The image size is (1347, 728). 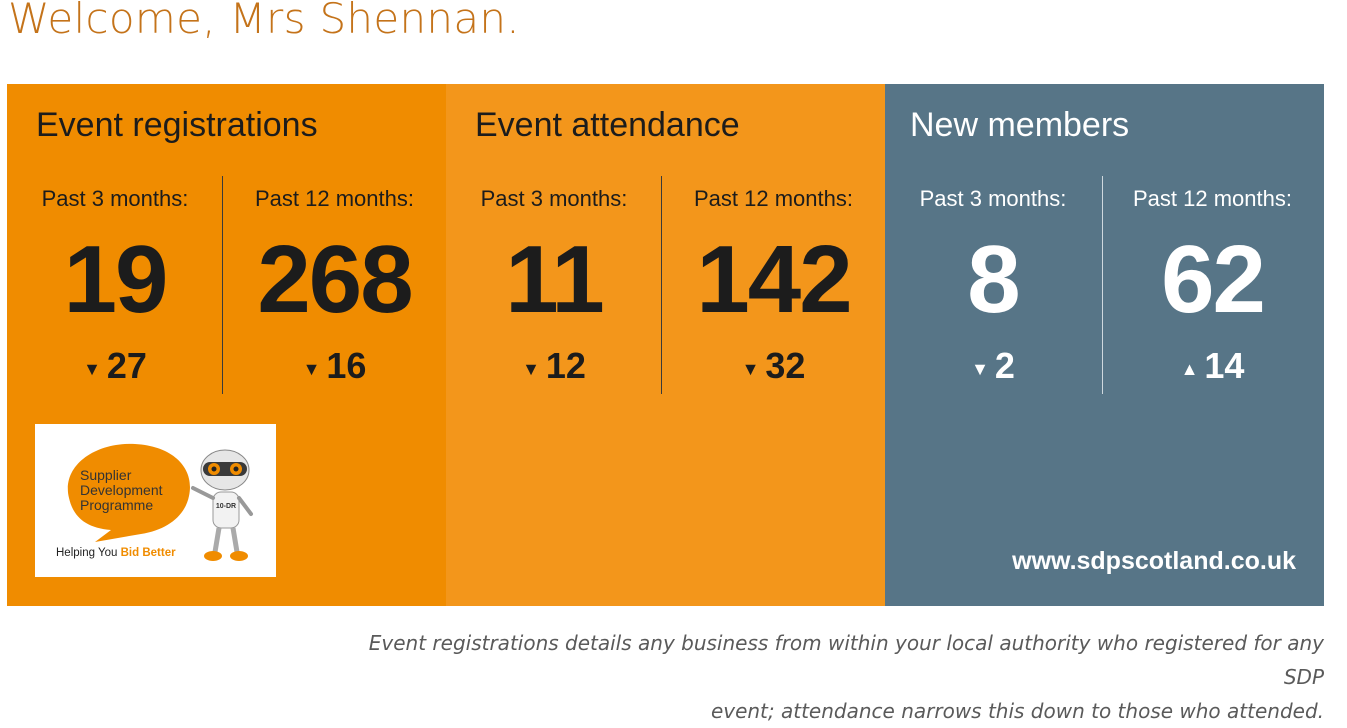 I want to click on stat-past-3-months: Past 3 months: 8 ▼ 2, so click(x=993, y=285).